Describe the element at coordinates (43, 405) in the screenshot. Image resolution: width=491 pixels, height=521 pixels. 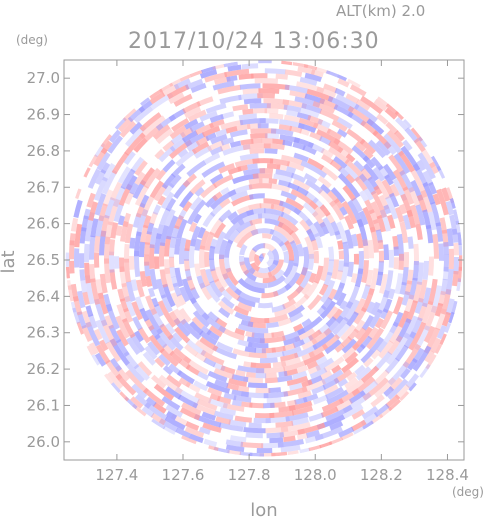
I see `y-tick-label: 26.1` at that location.